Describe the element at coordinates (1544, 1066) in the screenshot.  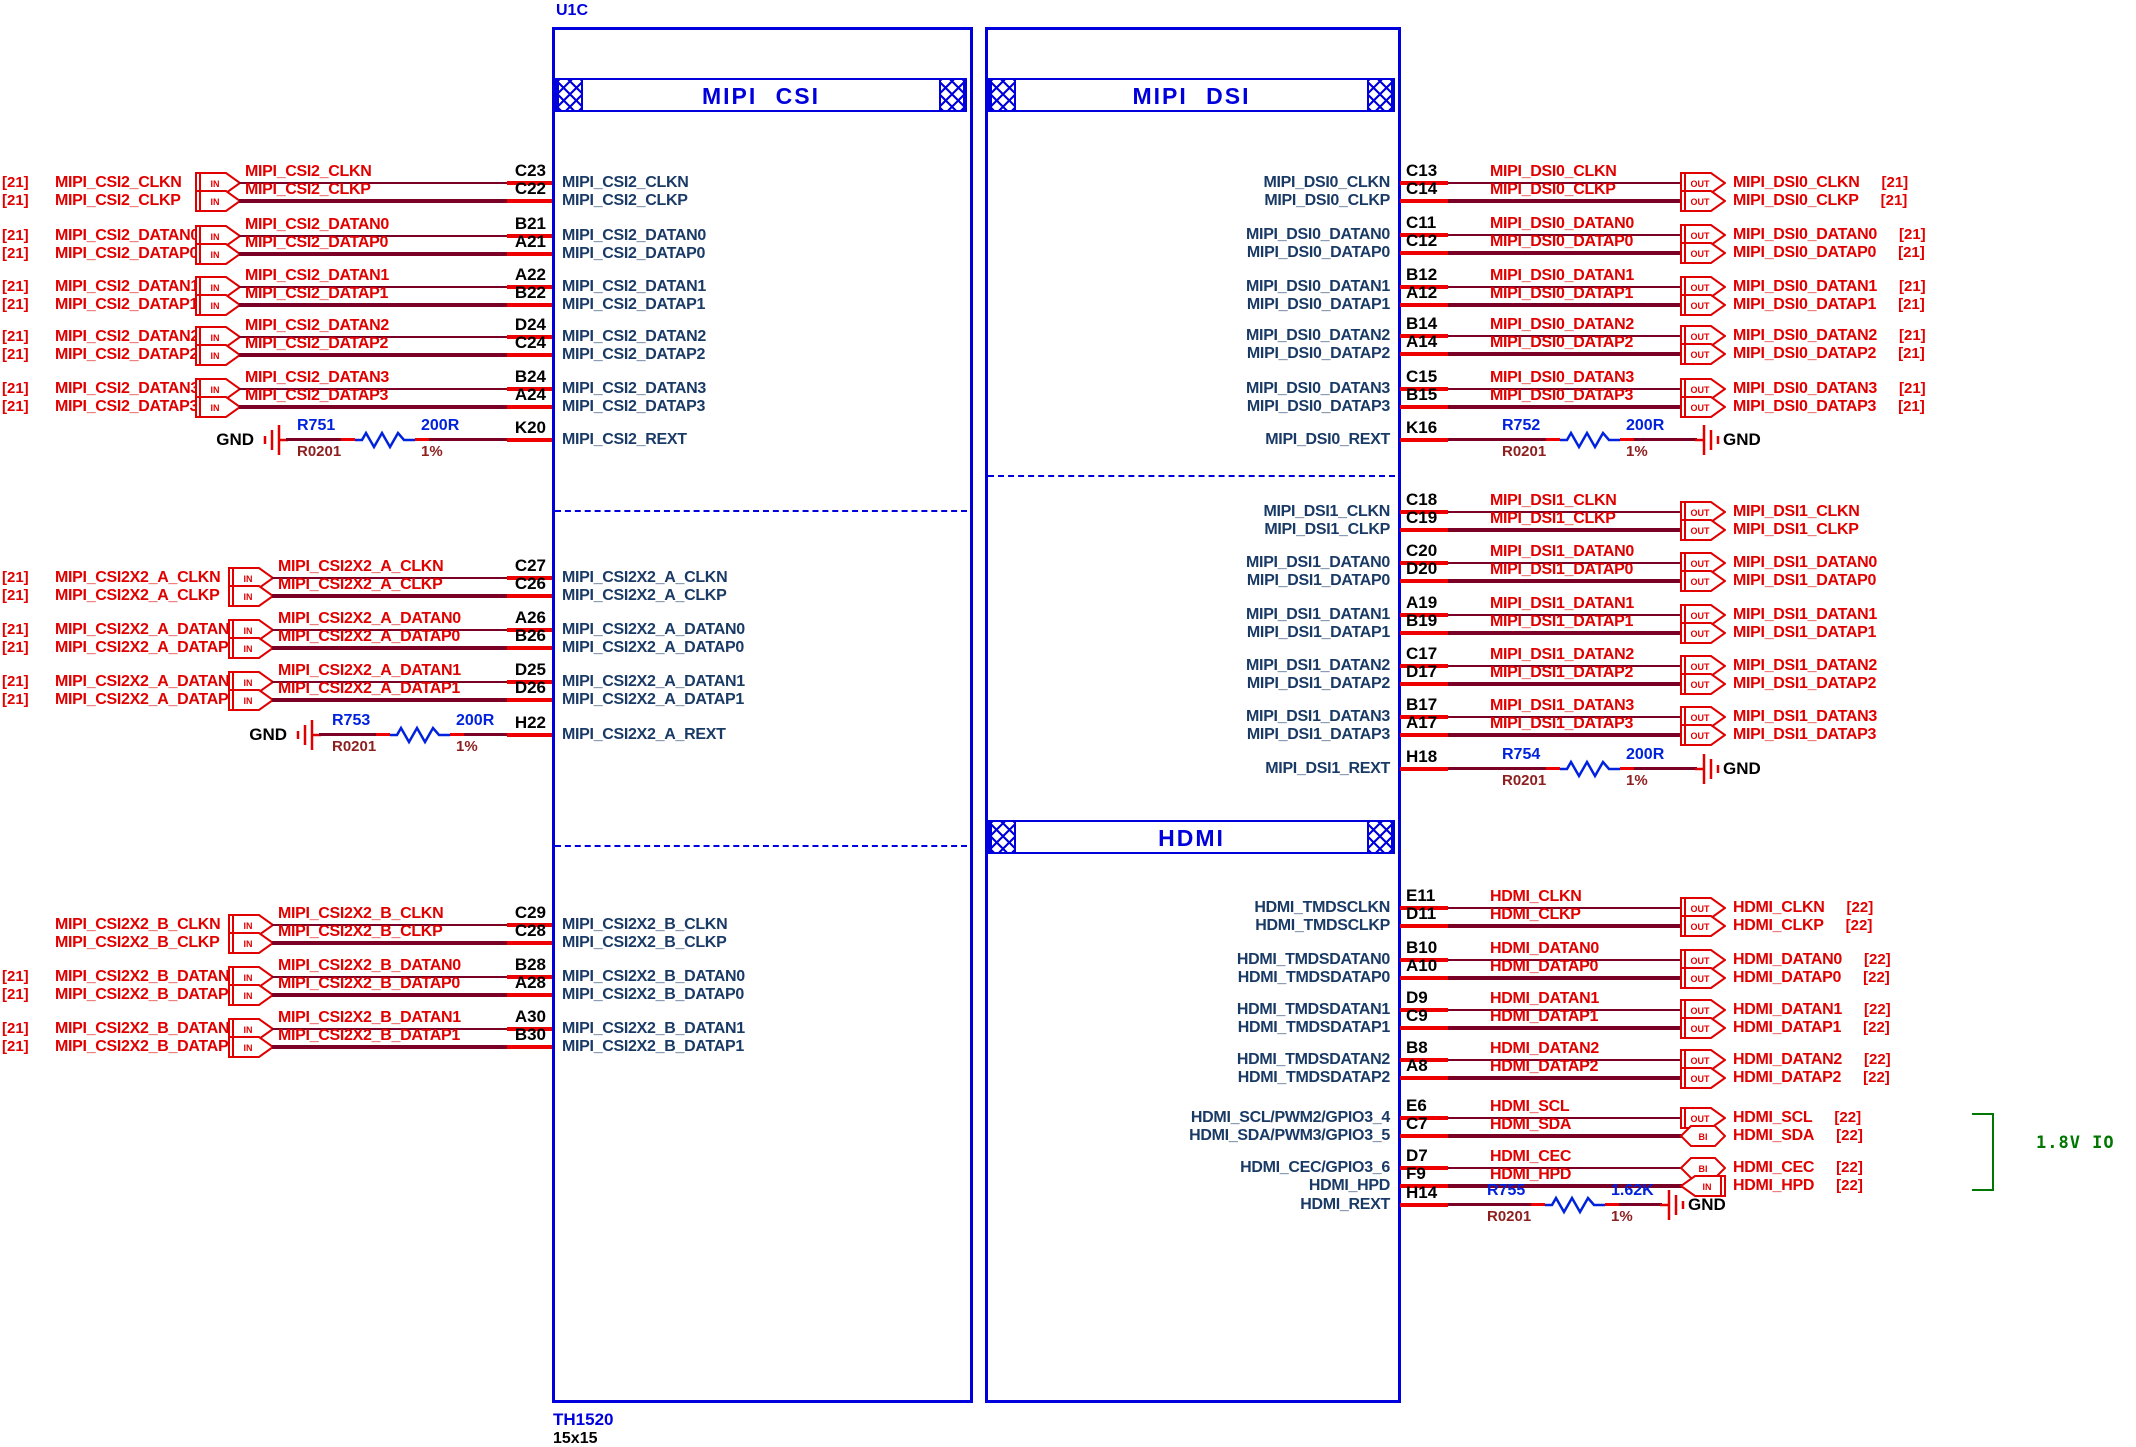
I see `net-label: HDMI_DATAP2` at that location.